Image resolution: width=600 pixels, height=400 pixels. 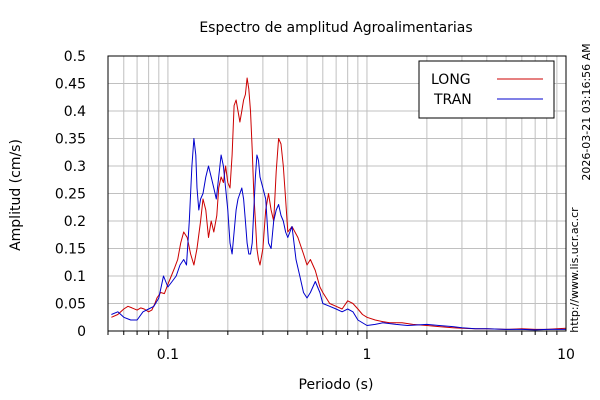 I want to click on y-tick-label: 0.05, so click(x=70, y=305).